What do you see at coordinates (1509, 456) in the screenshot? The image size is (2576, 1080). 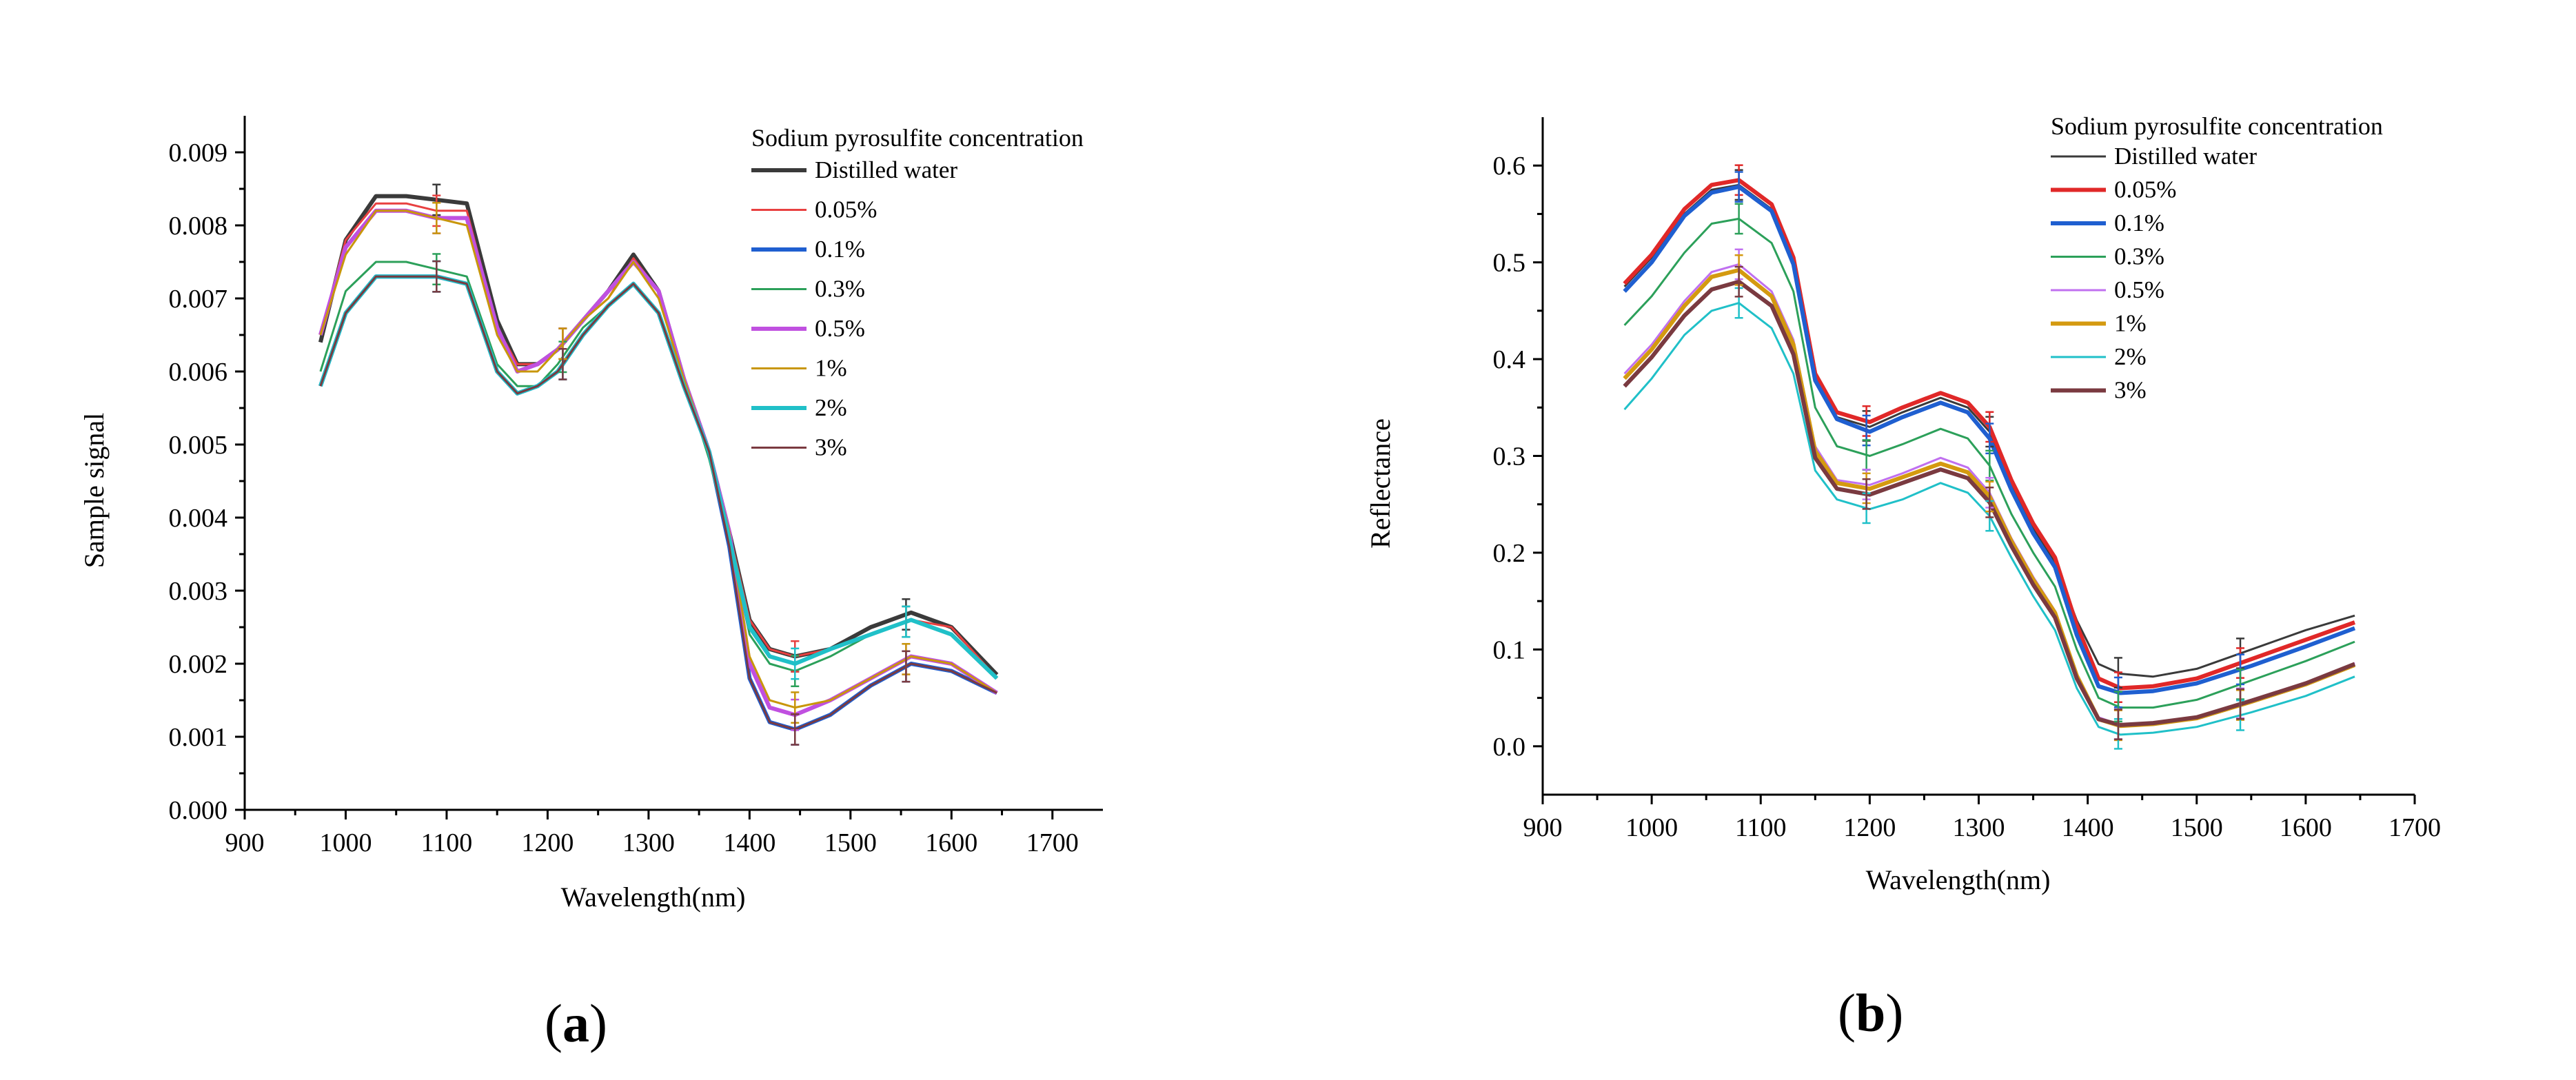 I see `y-tick-label: 0.3` at bounding box center [1509, 456].